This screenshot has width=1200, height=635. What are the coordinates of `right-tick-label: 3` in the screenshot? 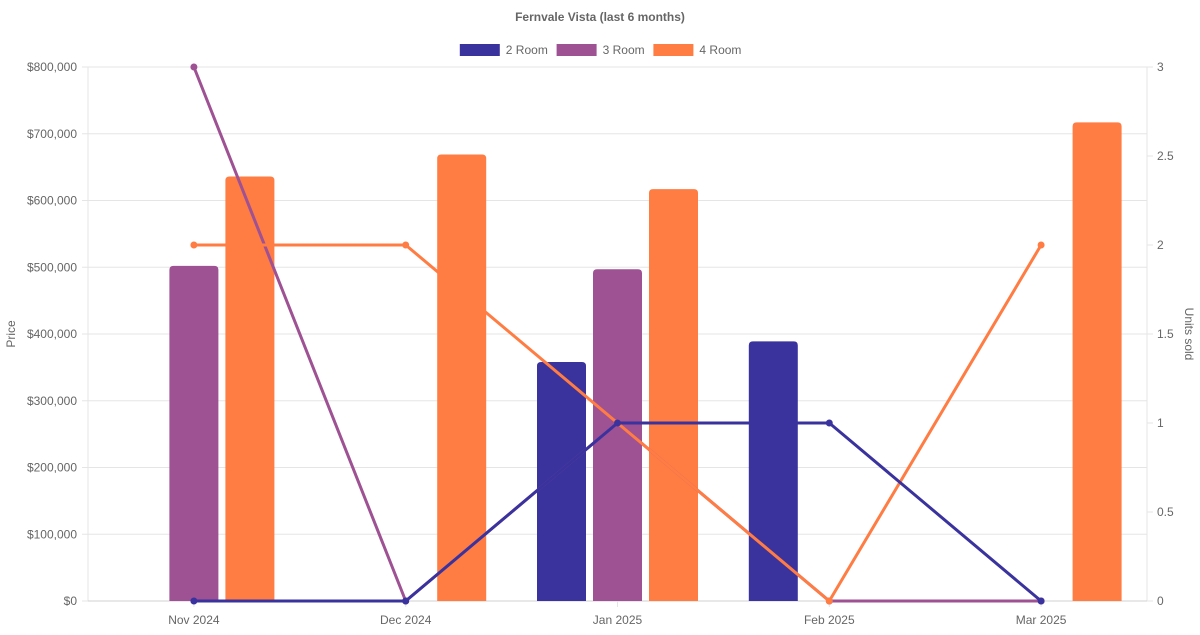 It's located at (1160, 67).